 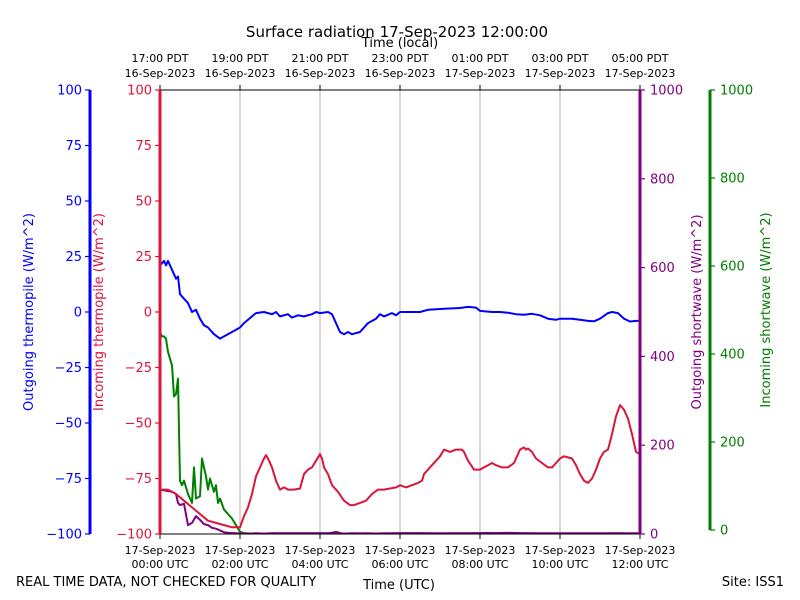 I want to click on x-tick-label-time: 06:00 UTC, so click(x=399, y=564).